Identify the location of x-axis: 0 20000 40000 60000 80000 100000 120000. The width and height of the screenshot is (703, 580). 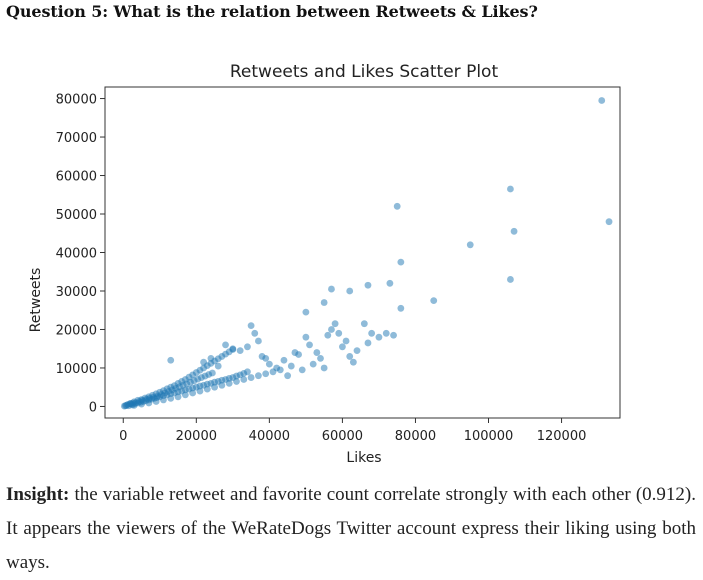
(352, 431).